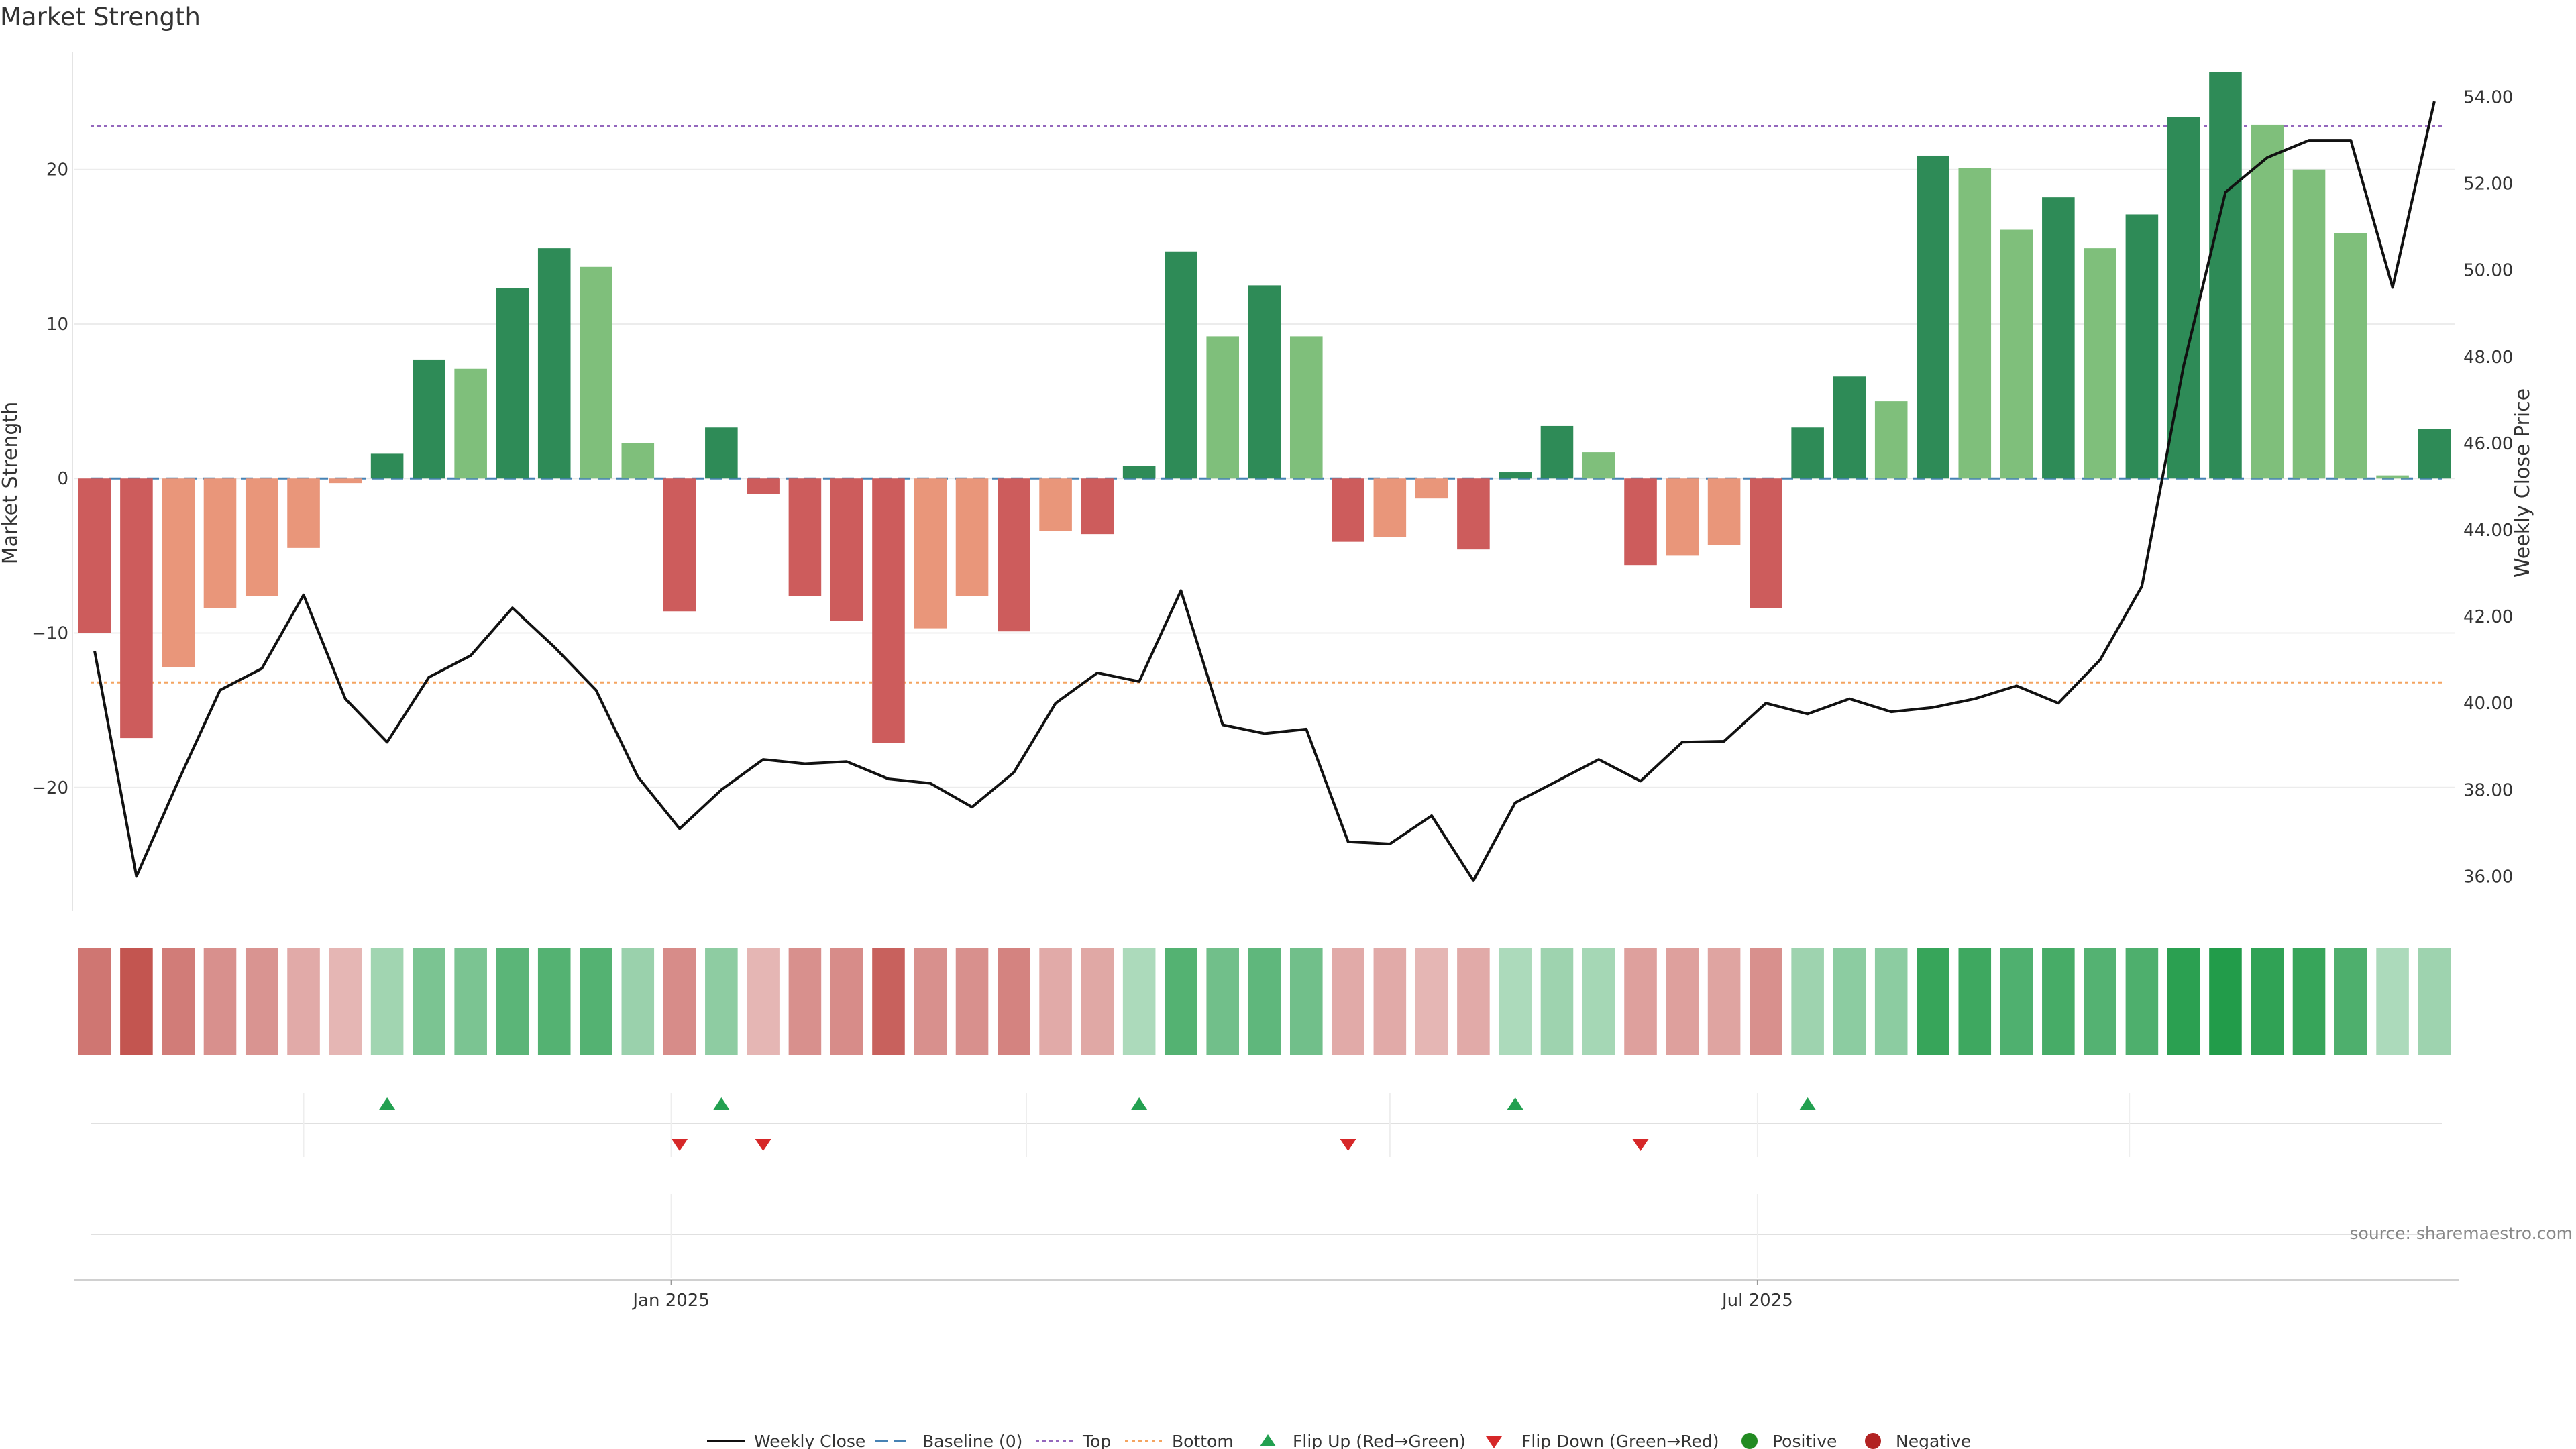 Image resolution: width=2576 pixels, height=1449 pixels. I want to click on legend-positive-swatch, so click(1749, 1441).